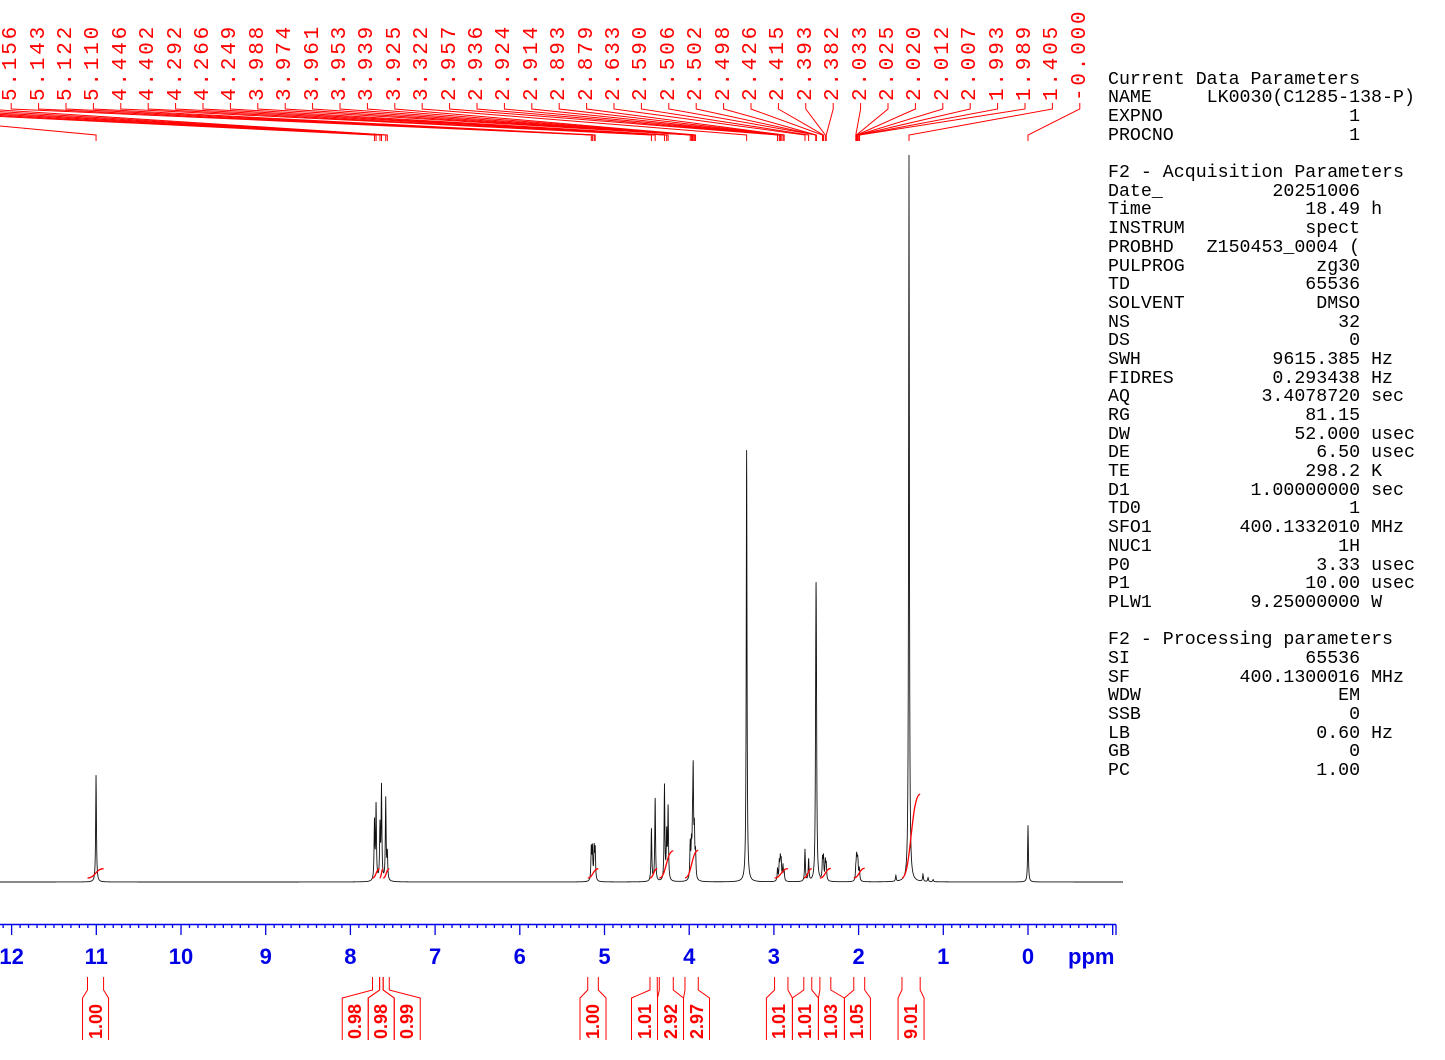 The width and height of the screenshot is (1445, 1060). What do you see at coordinates (1256, 192) in the screenshot?
I see `parameter-row: Date_ 20251006` at bounding box center [1256, 192].